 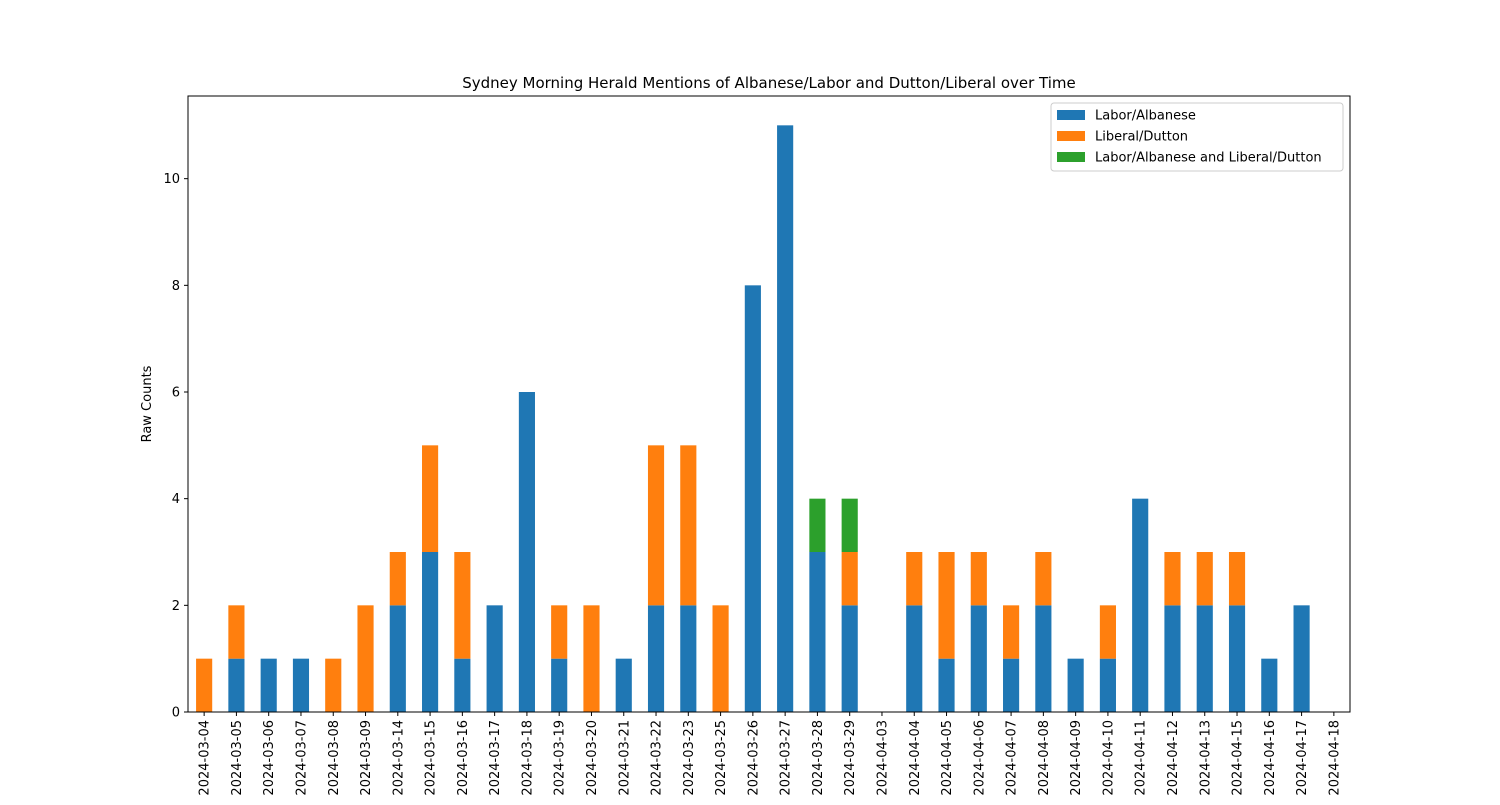 What do you see at coordinates (205, 758) in the screenshot?
I see `x-tick-label-2024-03-04: 2024-03-04` at bounding box center [205, 758].